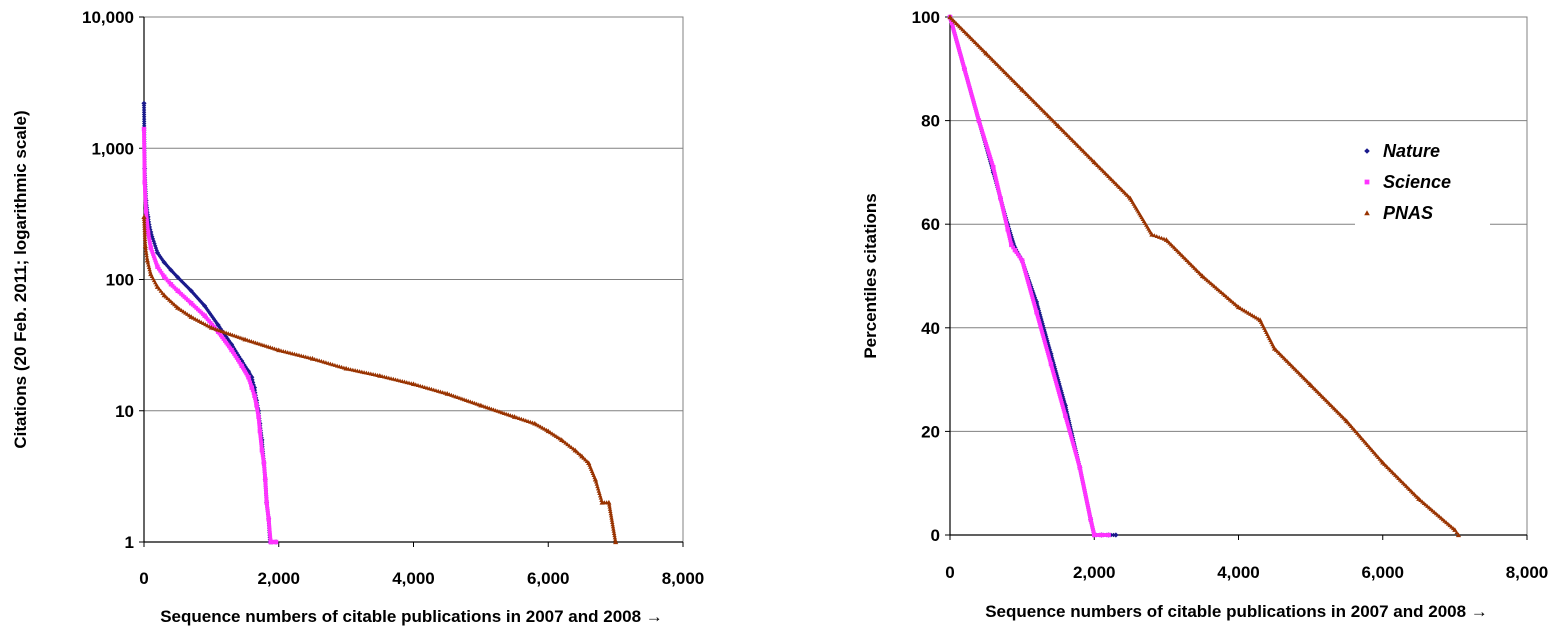 The height and width of the screenshot is (634, 1562). I want to click on series-science, so click(1029, 276).